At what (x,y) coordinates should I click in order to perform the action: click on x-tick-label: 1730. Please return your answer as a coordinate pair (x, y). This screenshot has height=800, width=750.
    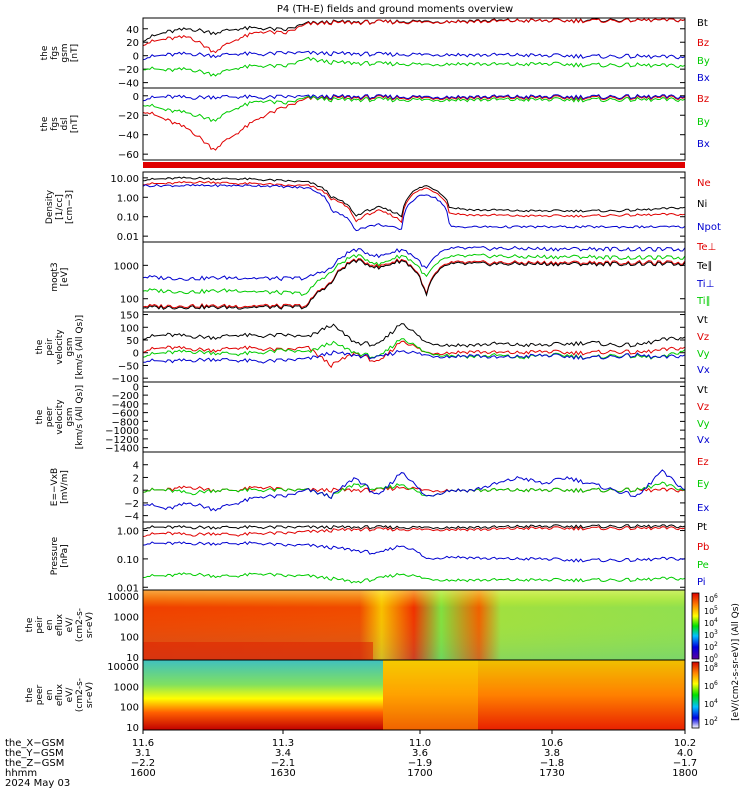
    Looking at the image, I should click on (551, 773).